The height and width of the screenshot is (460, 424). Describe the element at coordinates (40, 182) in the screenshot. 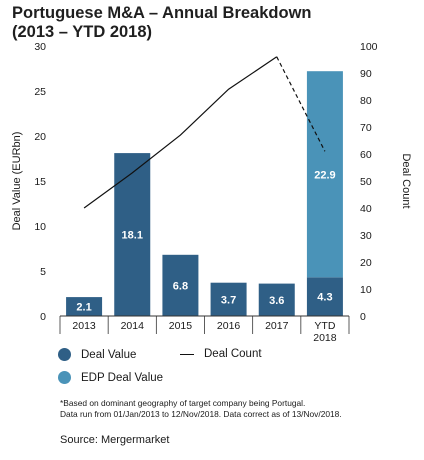

I see `y-tick-label: 15` at that location.